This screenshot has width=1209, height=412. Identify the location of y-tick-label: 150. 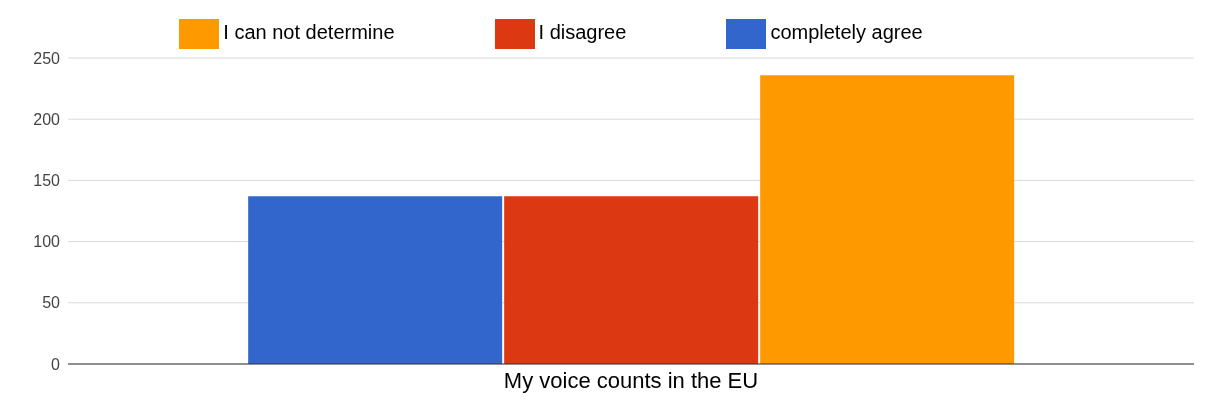
(47, 181).